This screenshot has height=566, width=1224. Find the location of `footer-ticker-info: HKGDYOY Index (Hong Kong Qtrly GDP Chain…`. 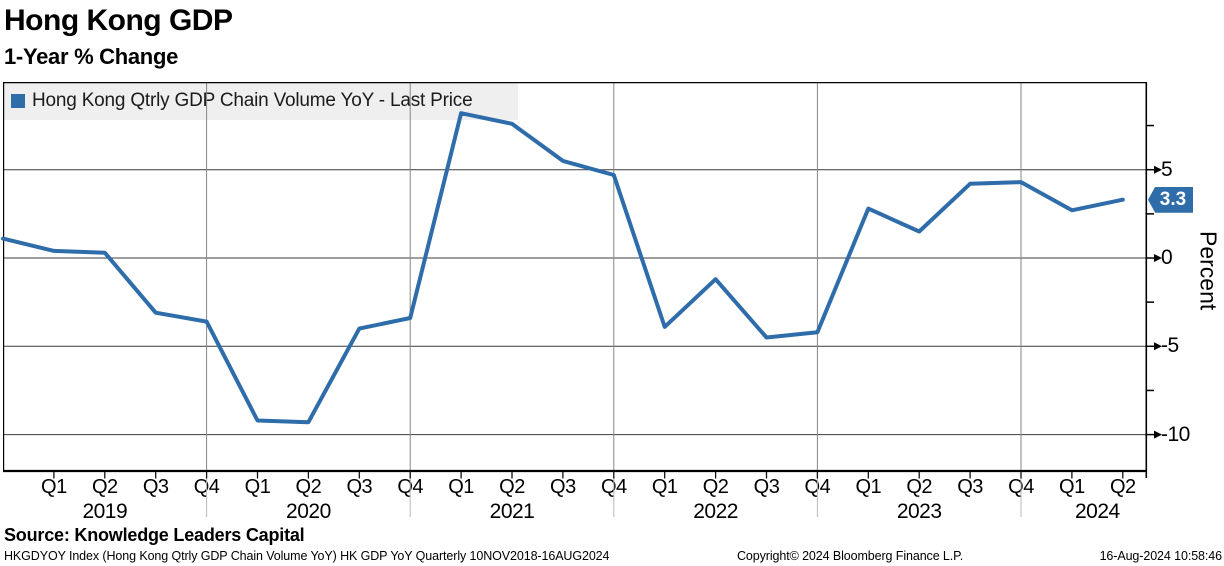

footer-ticker-info: HKGDYOY Index (Hong Kong Qtrly GDP Chain… is located at coordinates (307, 556).